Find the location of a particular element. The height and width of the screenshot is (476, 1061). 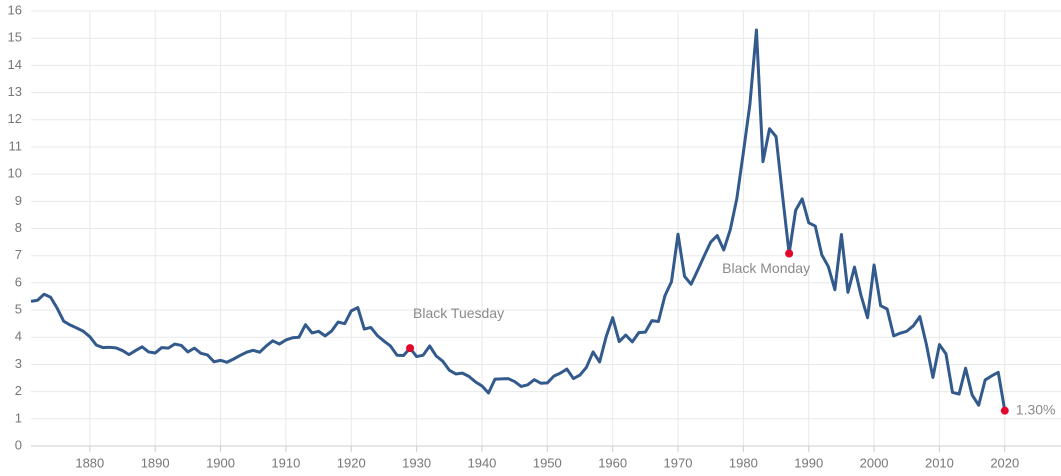

y-tick-label: 1 is located at coordinates (18, 417).